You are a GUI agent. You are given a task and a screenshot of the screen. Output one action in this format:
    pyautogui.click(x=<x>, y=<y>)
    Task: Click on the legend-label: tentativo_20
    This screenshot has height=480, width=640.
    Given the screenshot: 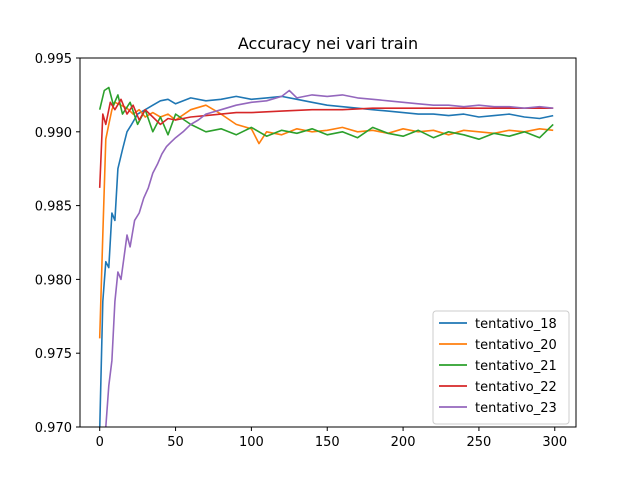 What is the action you would take?
    pyautogui.click(x=516, y=345)
    